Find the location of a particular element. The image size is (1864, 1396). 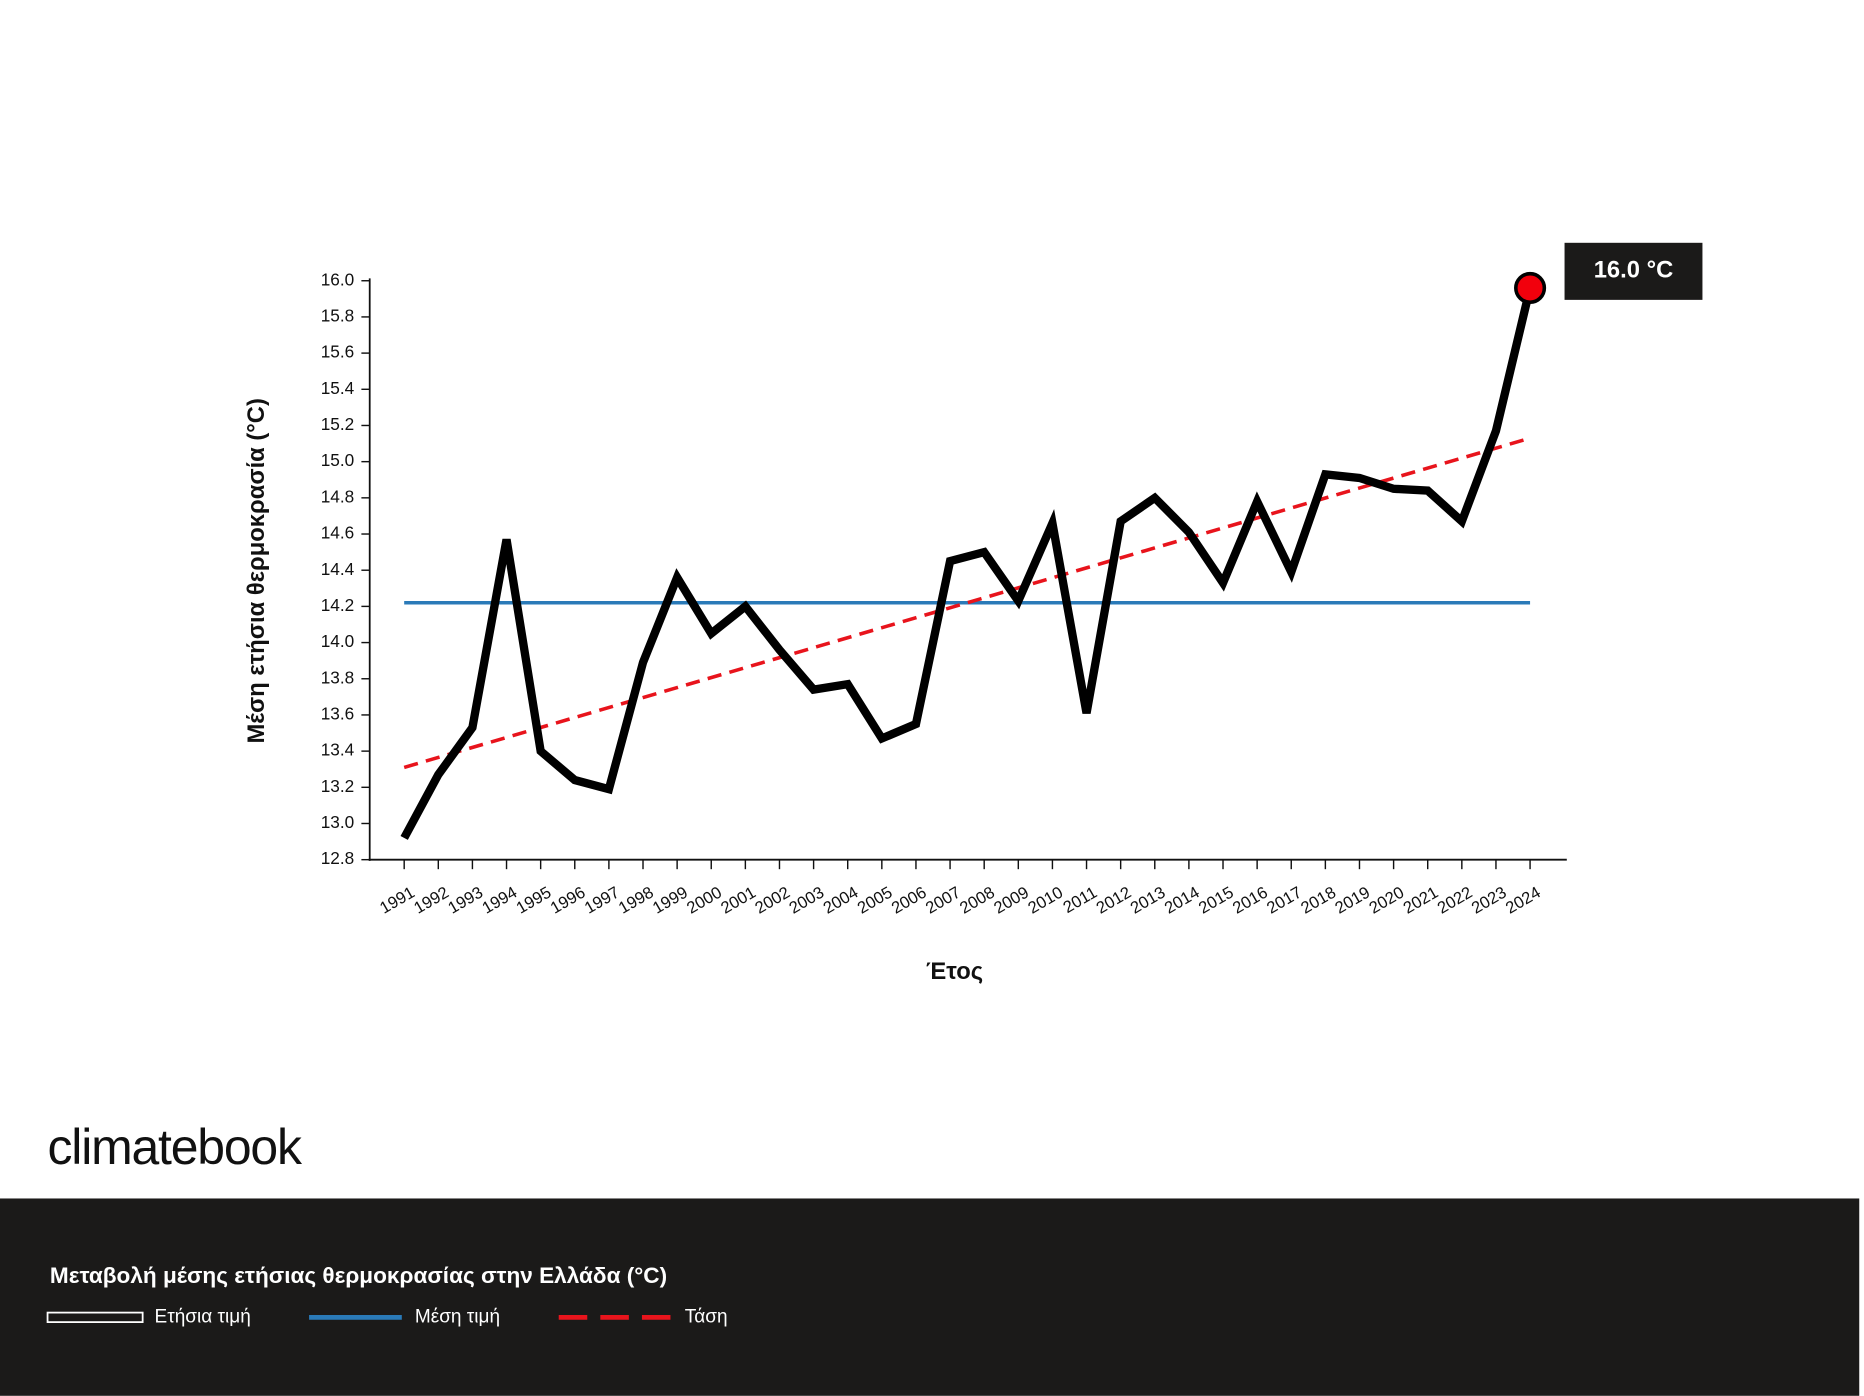

y-axis-title: Μέση ετήσια θερμοκρασία (°C) is located at coordinates (256, 570).